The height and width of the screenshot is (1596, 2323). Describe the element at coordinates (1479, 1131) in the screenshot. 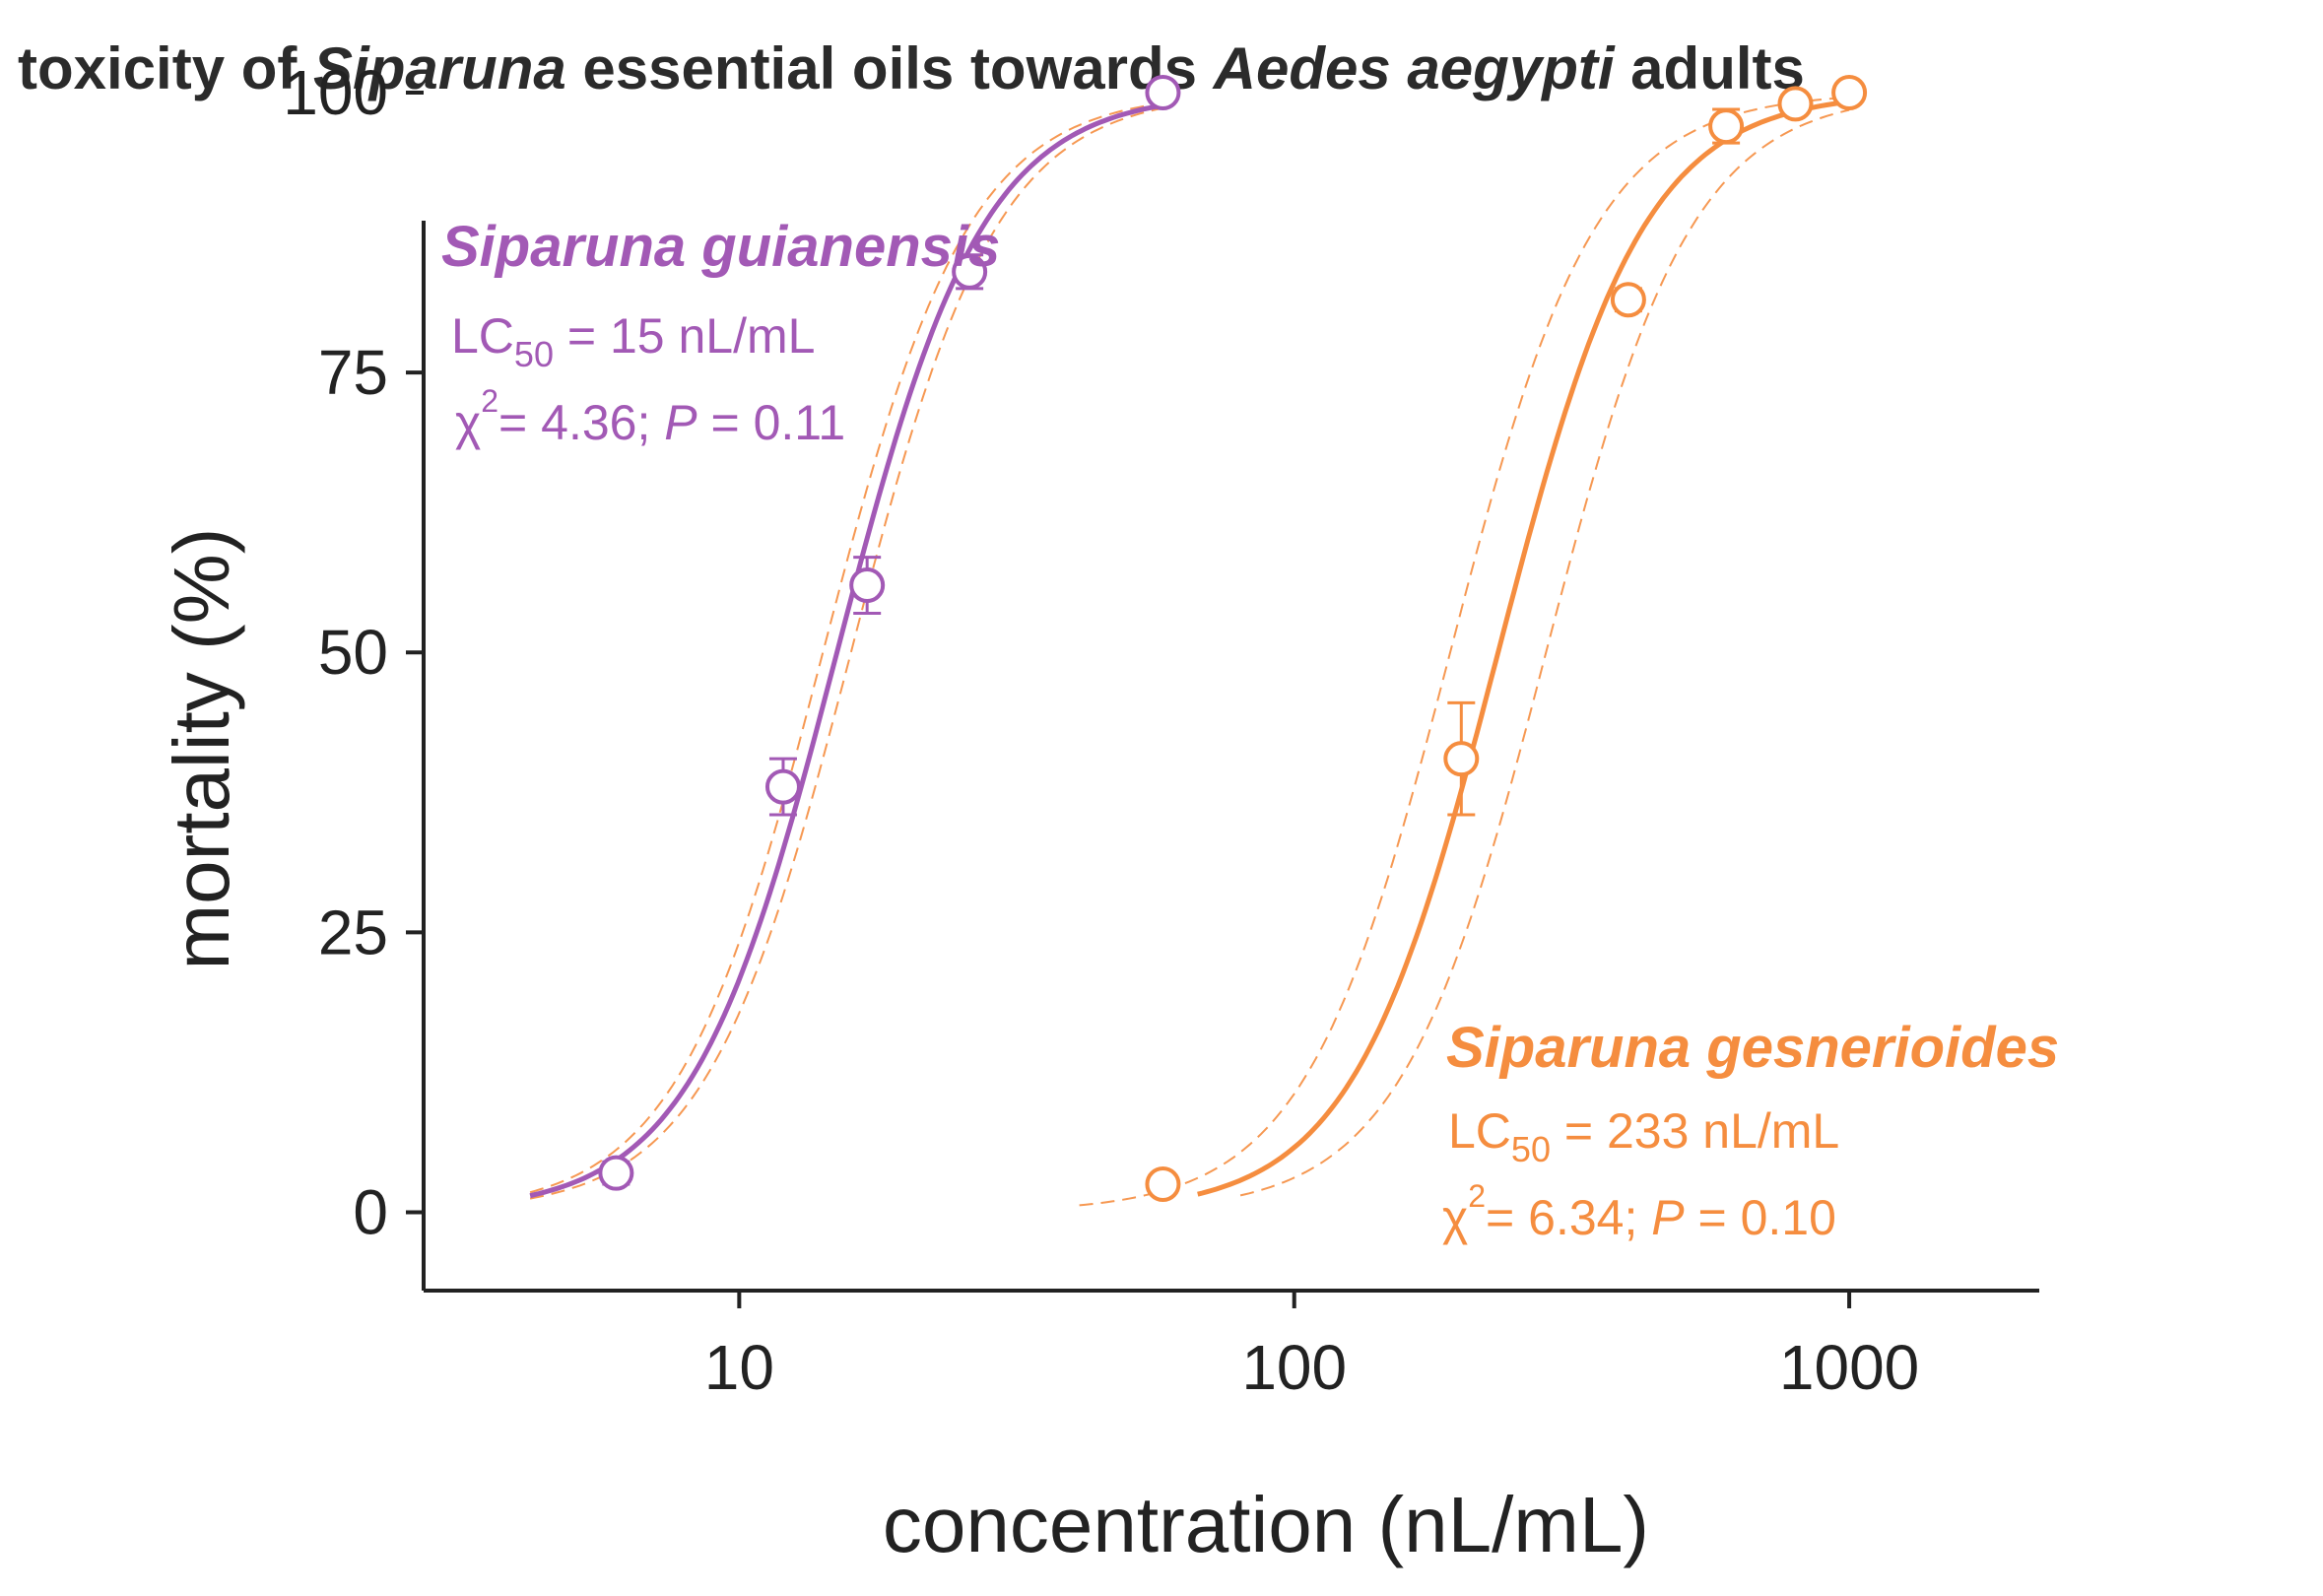

I see `lc50-label-gesnerioides: LC` at that location.